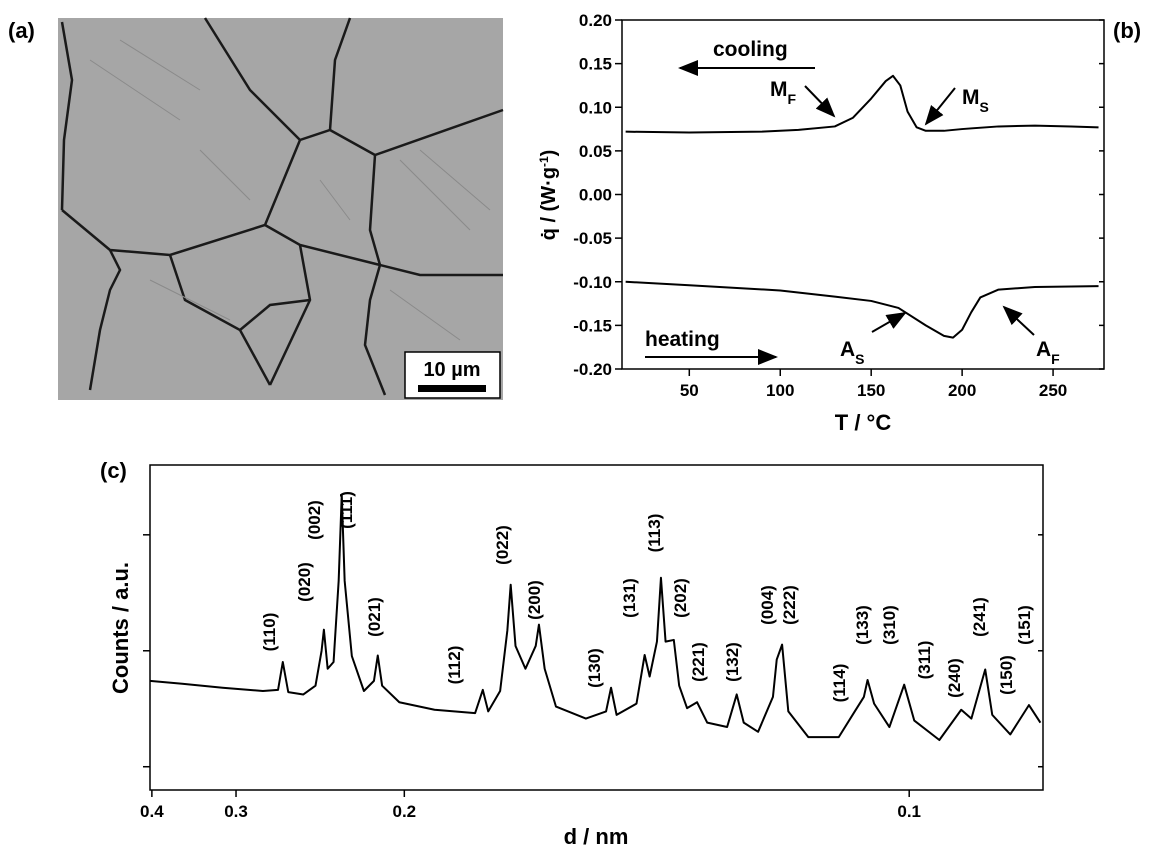 This screenshot has height=856, width=1150. I want to click on peak-label: (112), so click(454, 665).